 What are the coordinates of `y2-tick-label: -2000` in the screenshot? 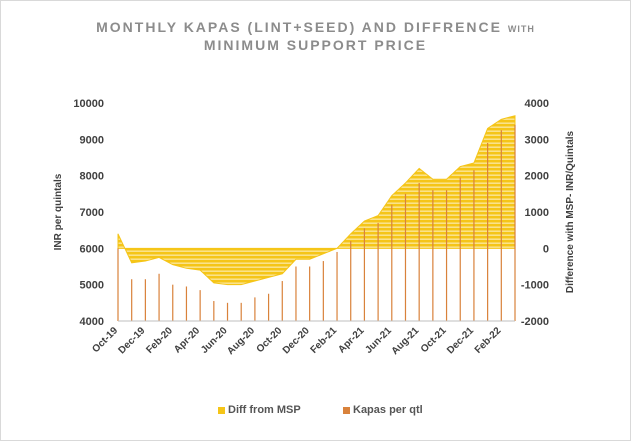 It's located at (535, 322).